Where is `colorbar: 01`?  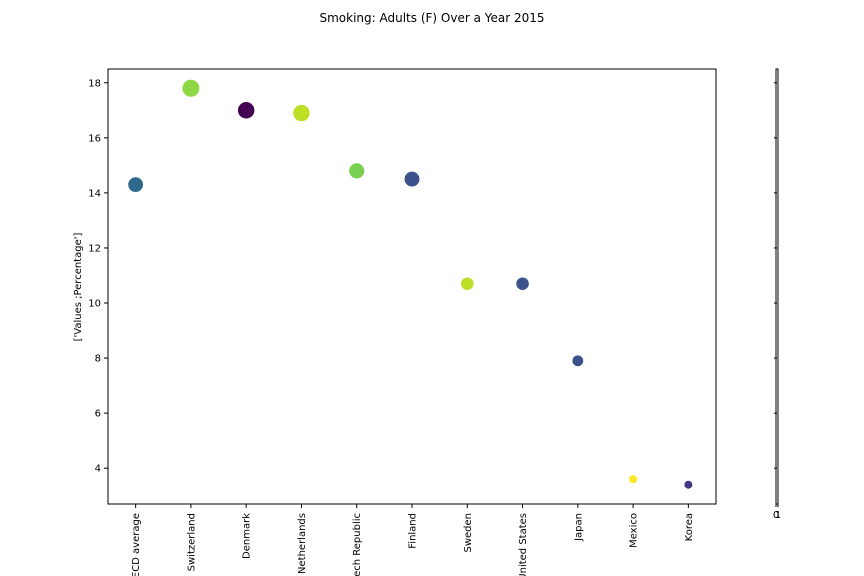
colorbar: 01 is located at coordinates (777, 294).